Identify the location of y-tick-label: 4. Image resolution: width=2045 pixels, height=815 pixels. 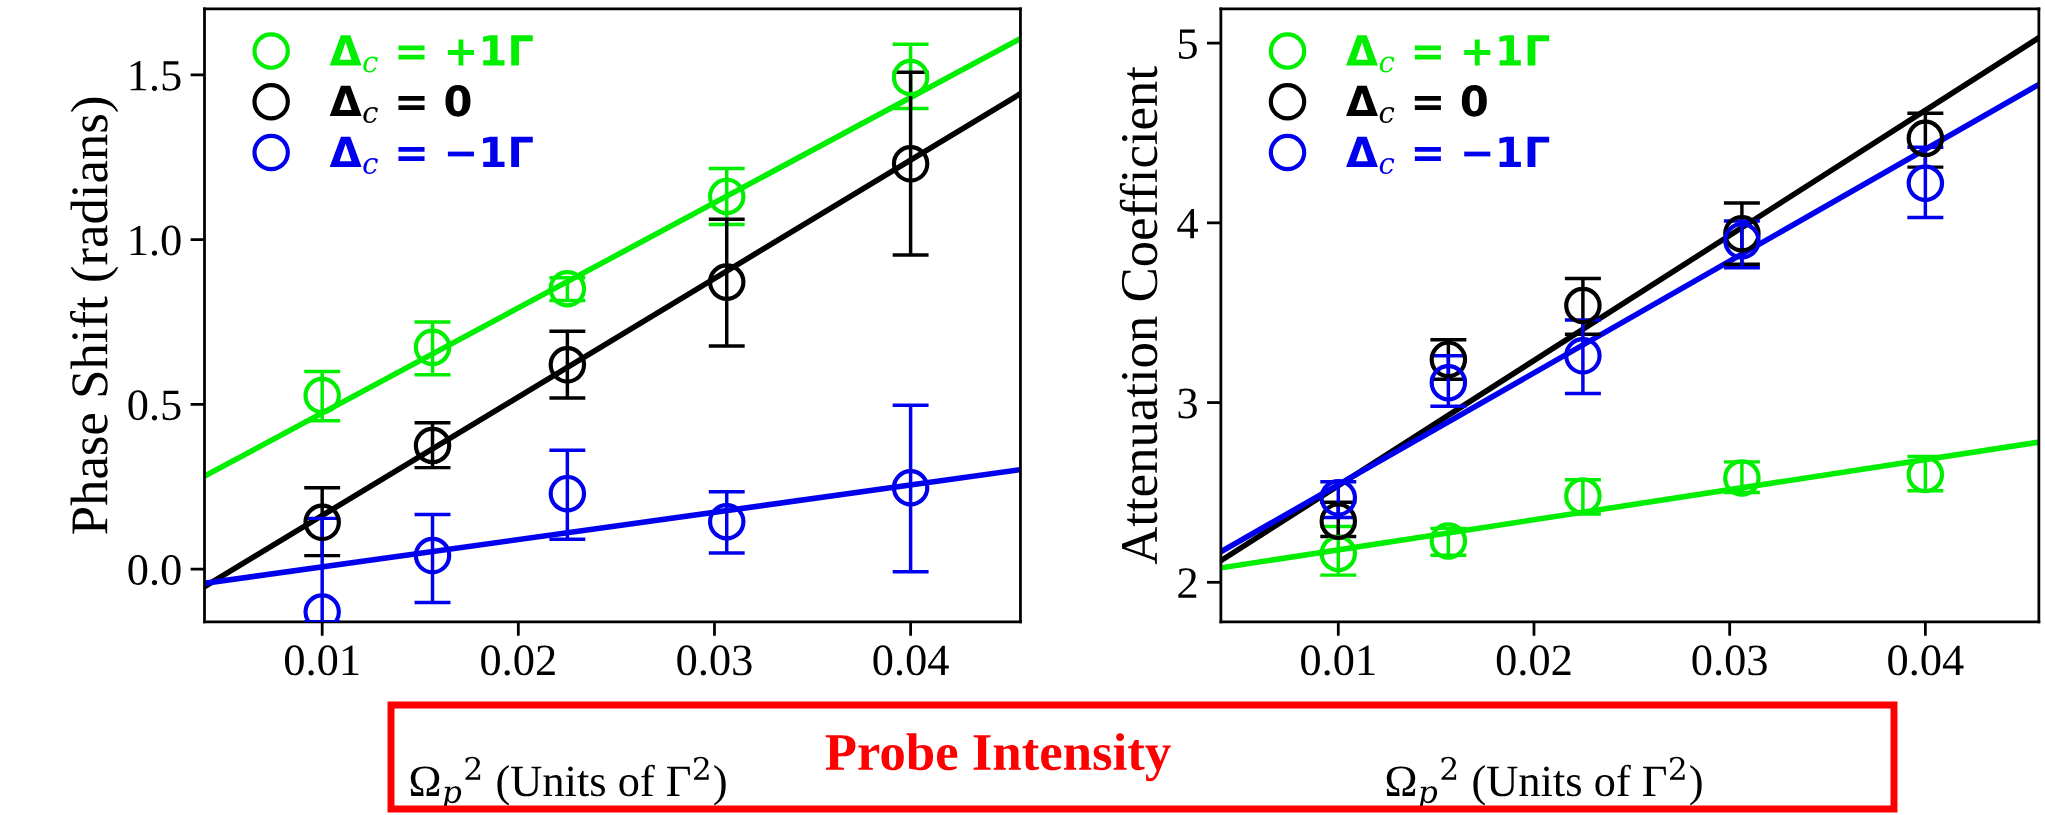
(1187, 224).